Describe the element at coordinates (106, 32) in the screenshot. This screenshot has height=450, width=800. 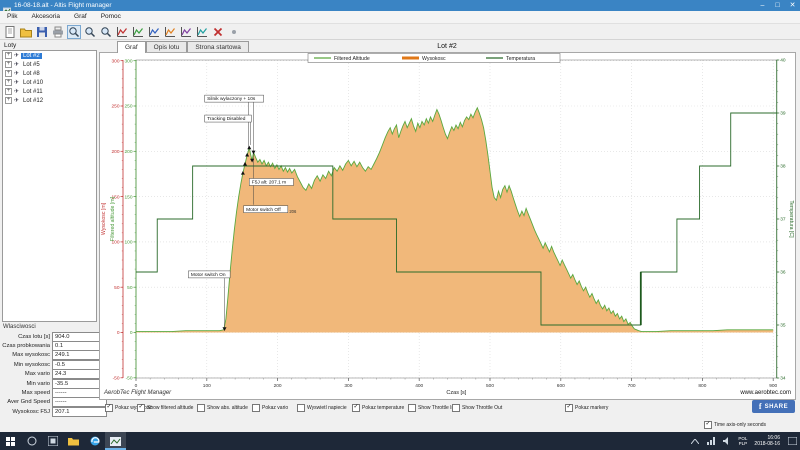
I see `zoom-reset-icon` at that location.